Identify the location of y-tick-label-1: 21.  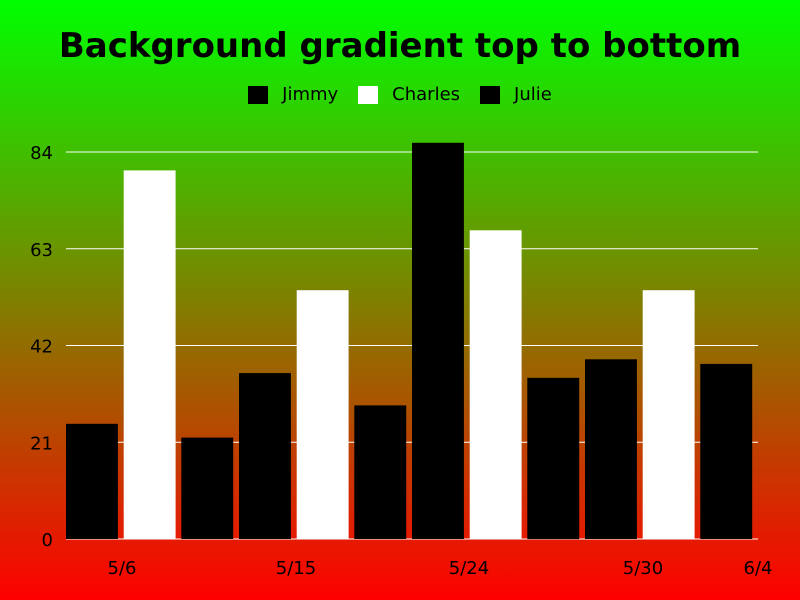
(41, 443).